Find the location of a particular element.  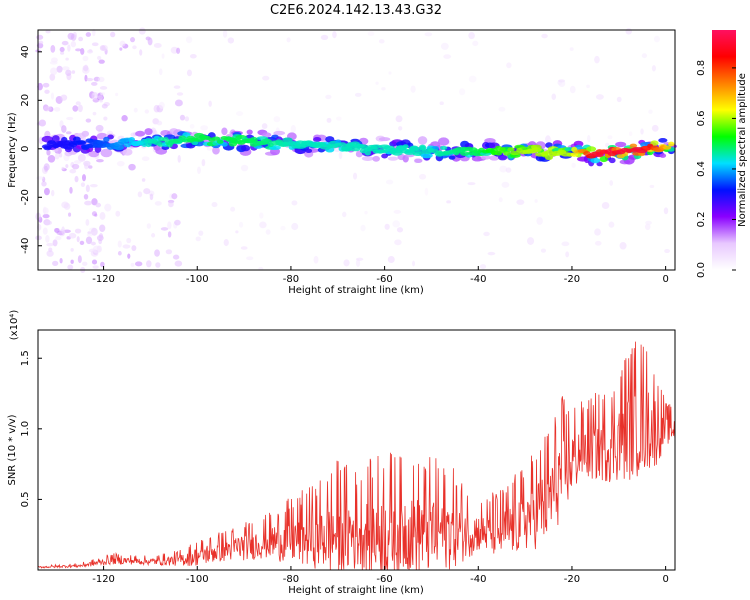

spectrogram-x-tick-label: -120 is located at coordinates (103, 279).